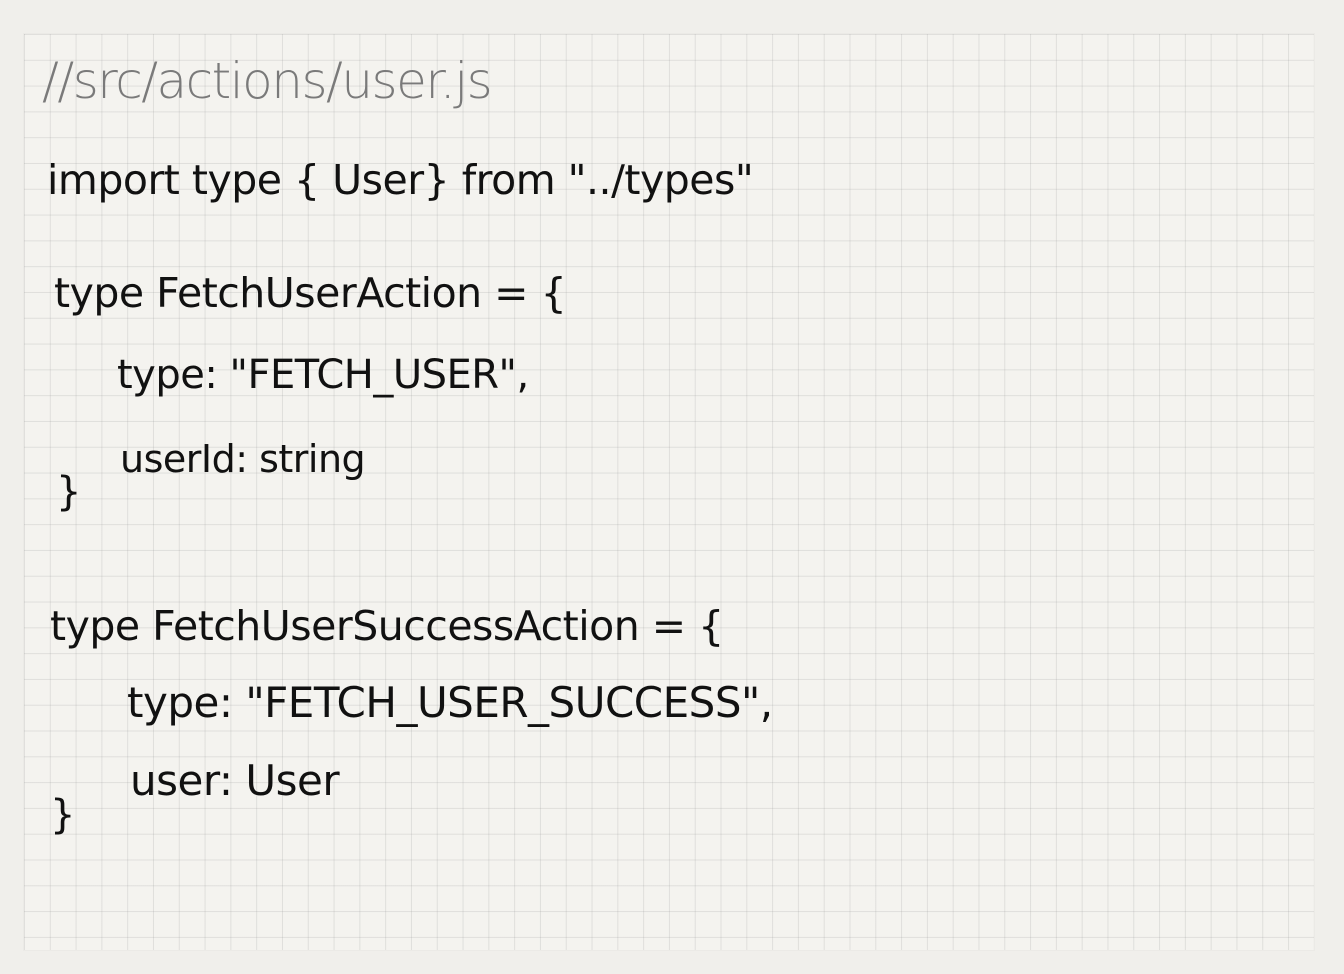 The image size is (1344, 974). Describe the element at coordinates (450, 702) in the screenshot. I see `fetch-user-success-action-type-field: type: "FETCH_USER_SUCCESS",` at that location.